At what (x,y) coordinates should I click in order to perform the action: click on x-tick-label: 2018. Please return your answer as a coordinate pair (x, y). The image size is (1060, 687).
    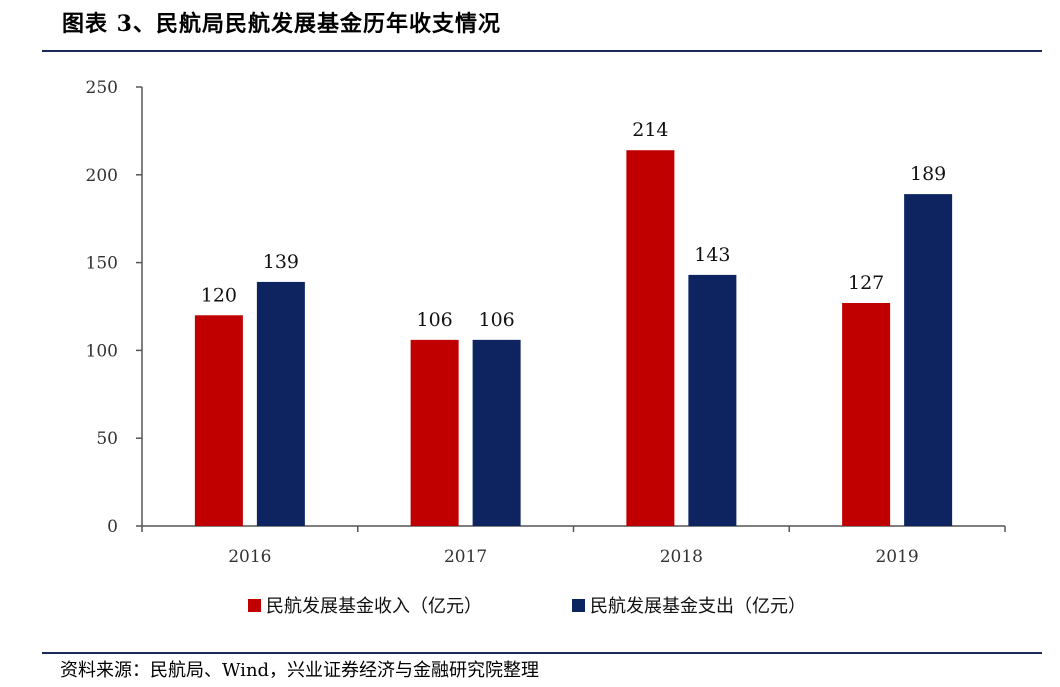
    Looking at the image, I should click on (681, 557).